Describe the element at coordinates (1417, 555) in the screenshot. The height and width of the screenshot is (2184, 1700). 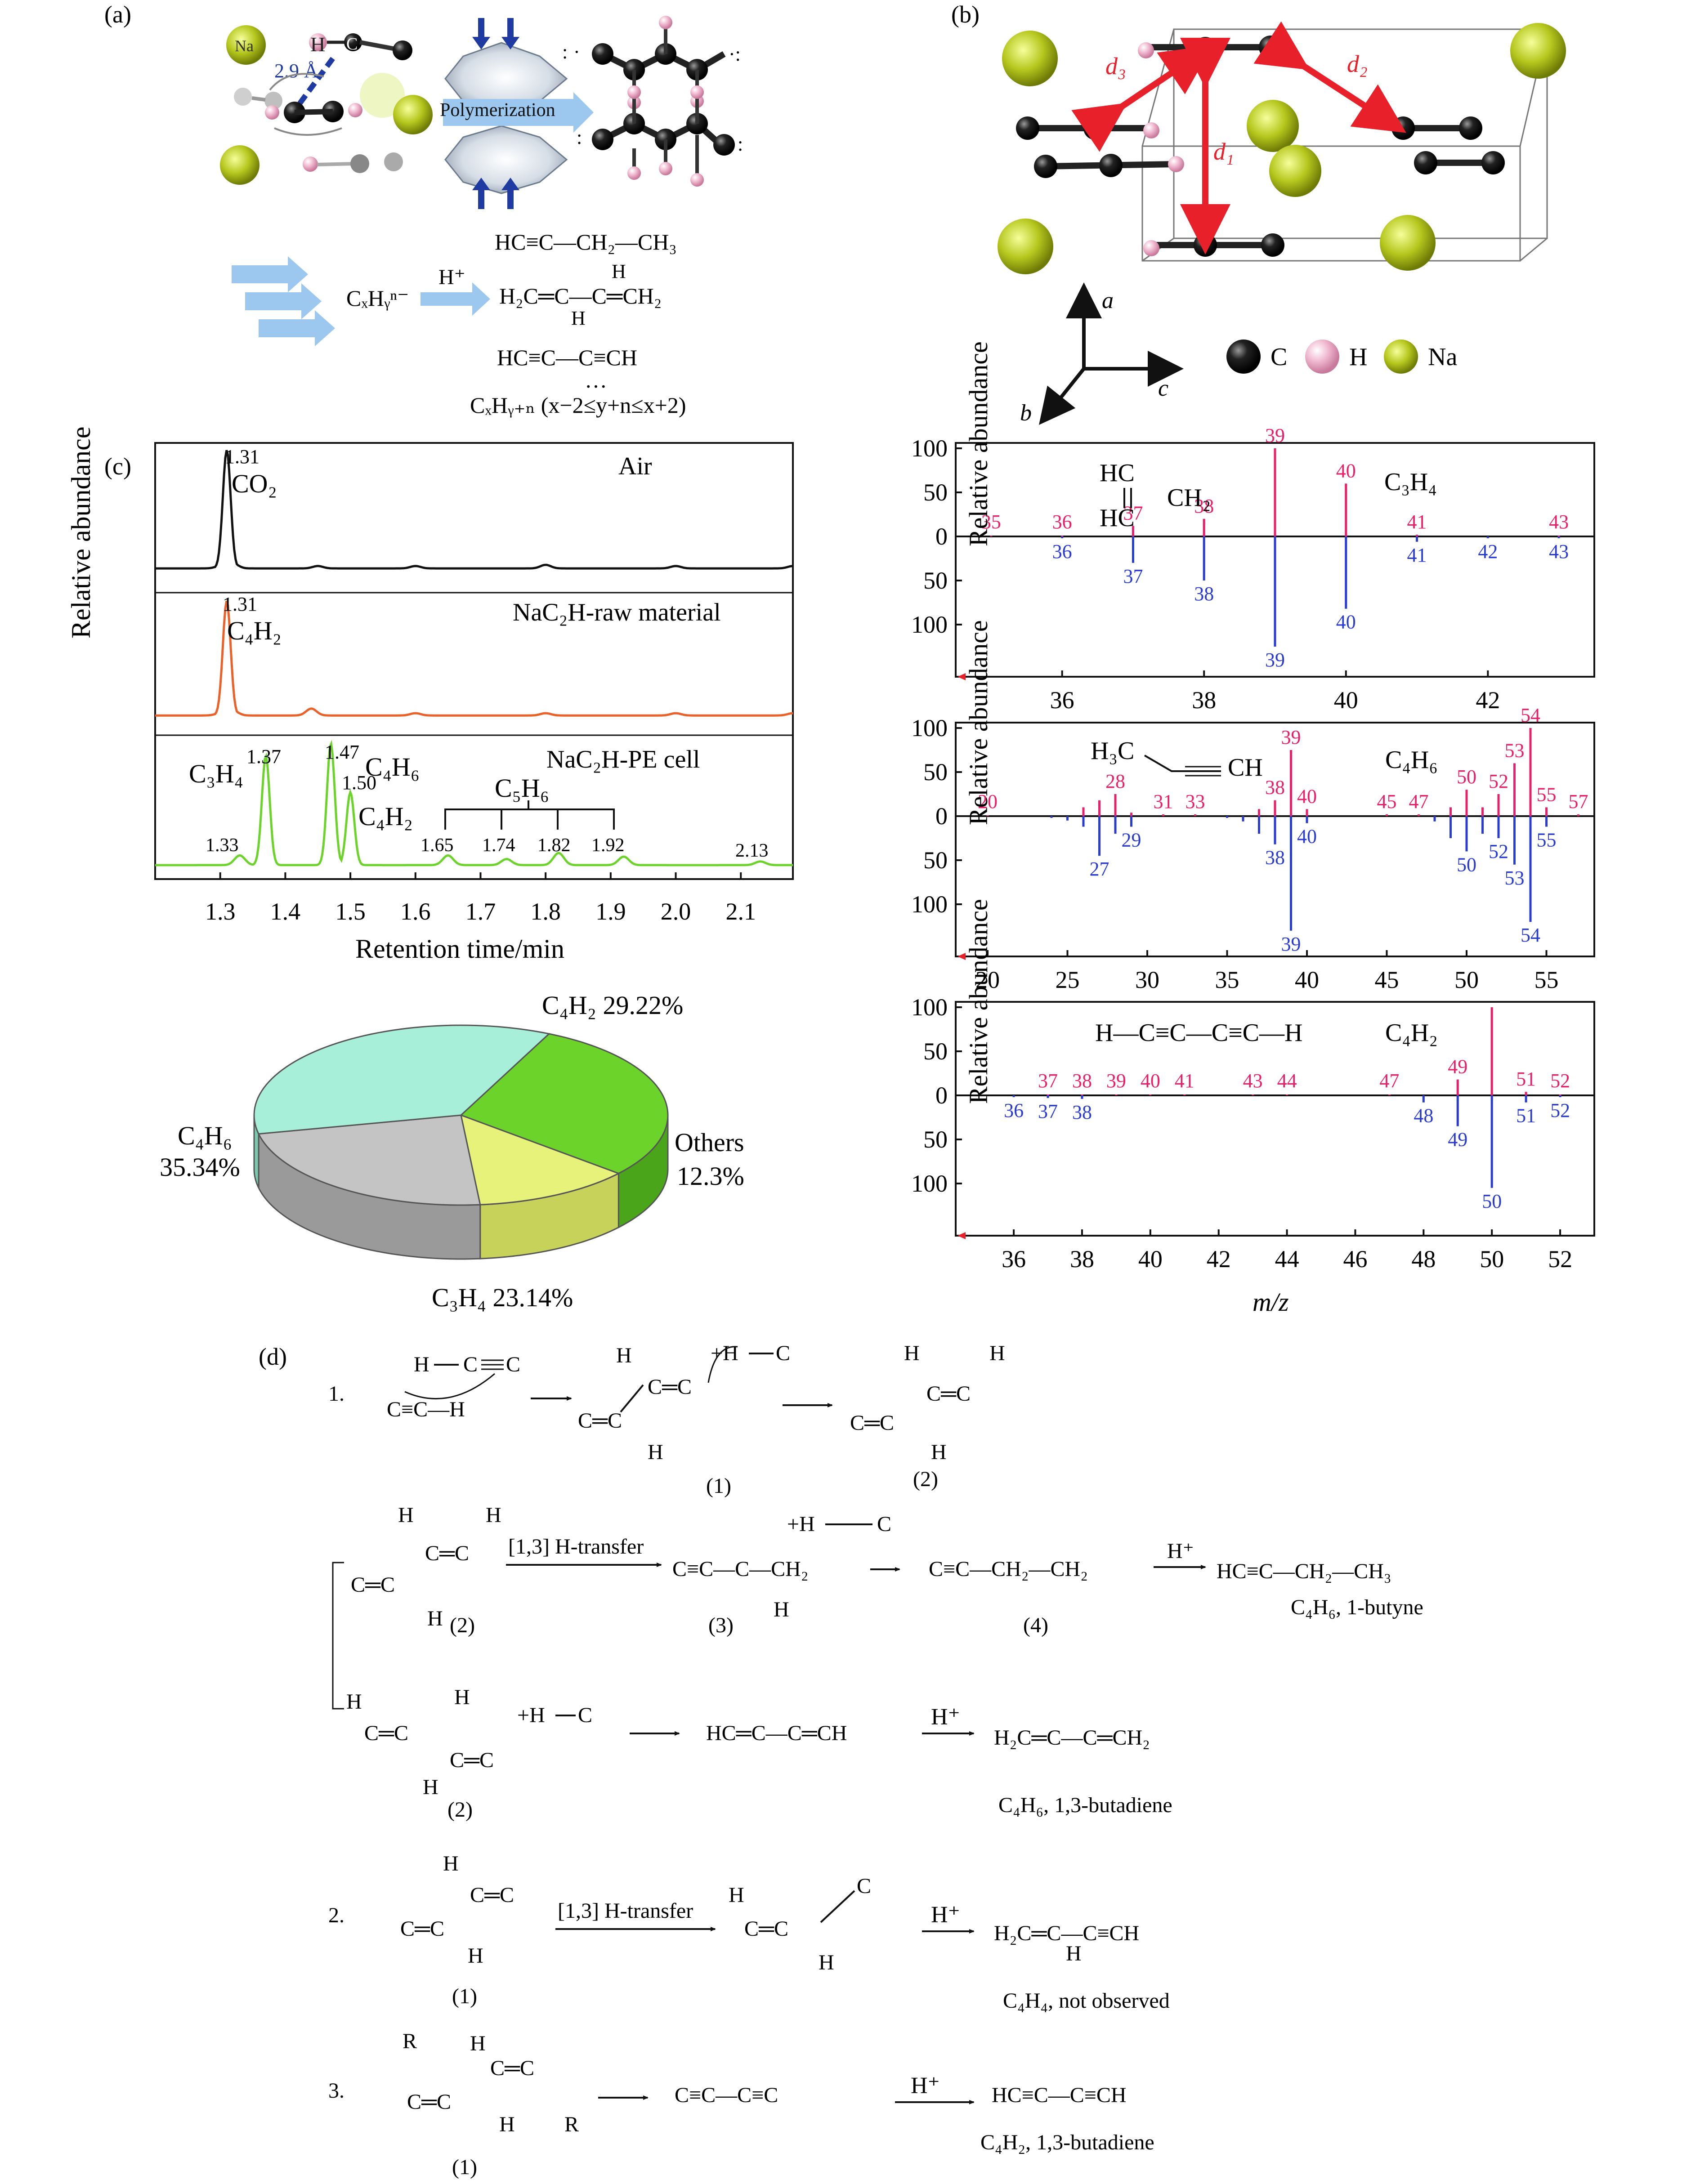
I see `ms-peak-label: 41` at that location.